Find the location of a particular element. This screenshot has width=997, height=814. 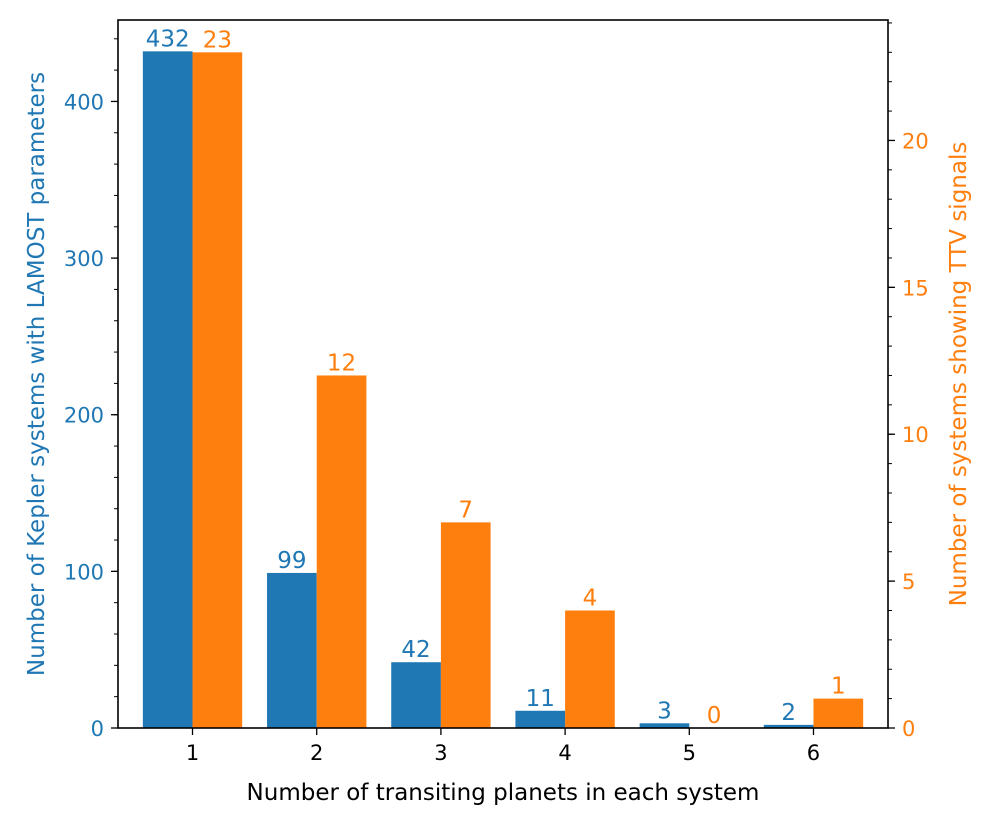

x-tick-label: 5 is located at coordinates (689, 753).